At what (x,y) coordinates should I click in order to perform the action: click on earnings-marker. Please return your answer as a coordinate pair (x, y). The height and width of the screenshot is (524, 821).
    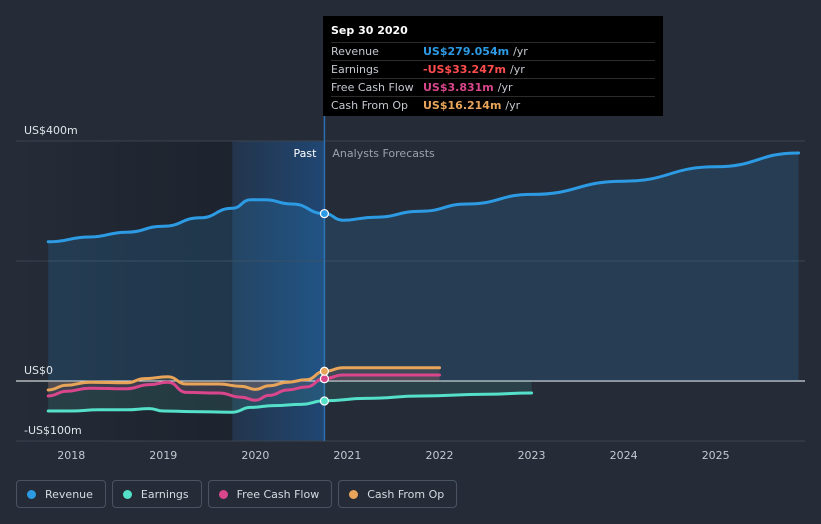
    Looking at the image, I should click on (324, 401).